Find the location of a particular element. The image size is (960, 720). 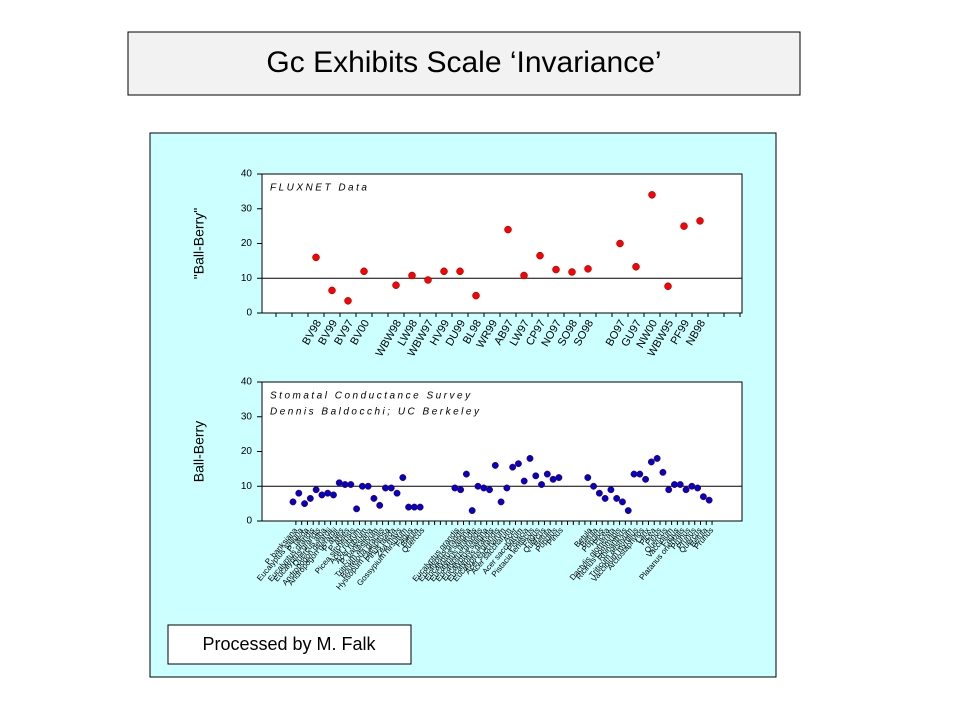

annotation: Stomatal Conductance Survey is located at coordinates (371, 396).